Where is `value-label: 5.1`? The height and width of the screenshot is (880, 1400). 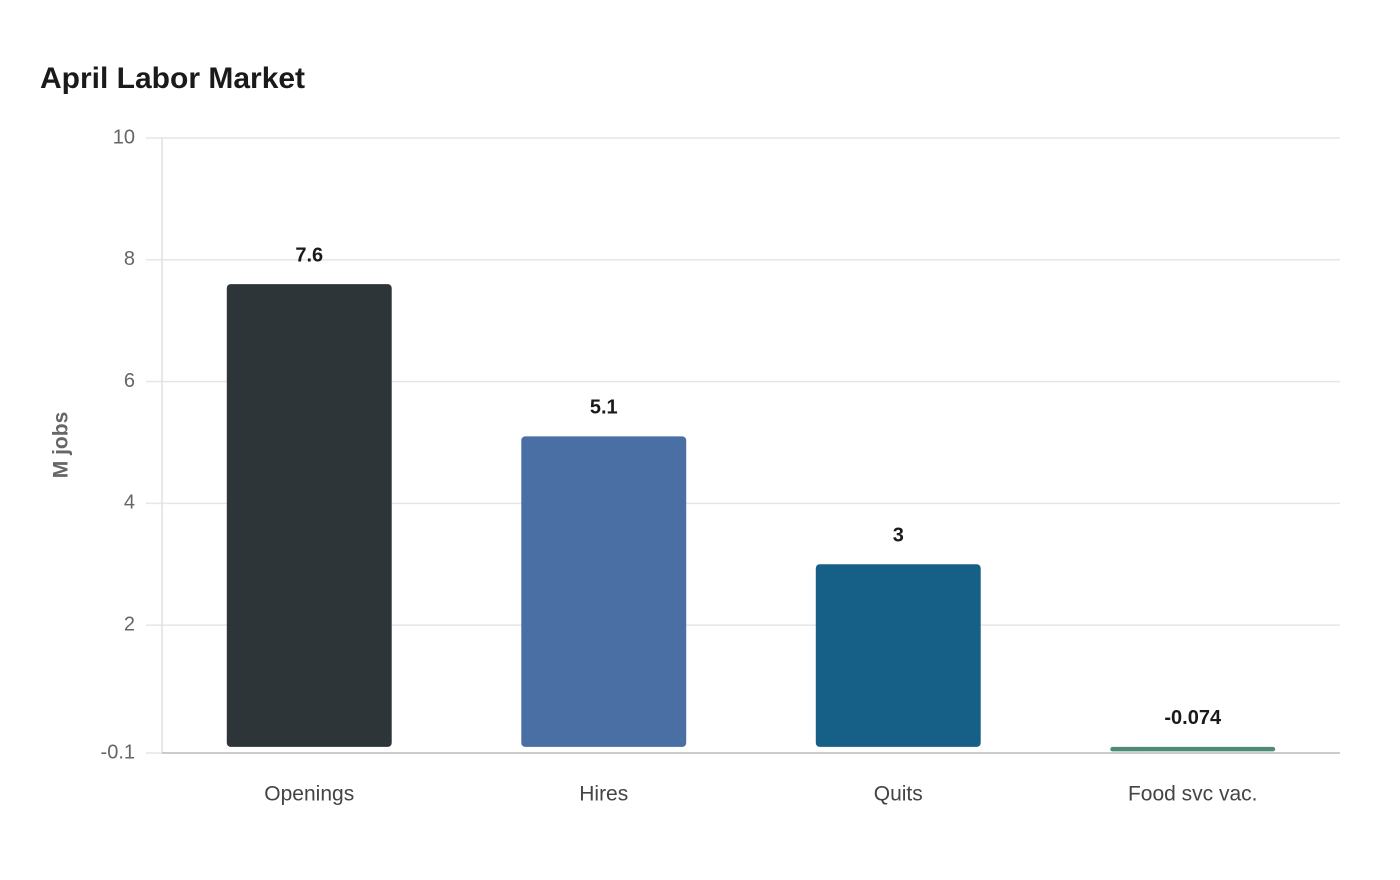
value-label: 5.1 is located at coordinates (604, 408).